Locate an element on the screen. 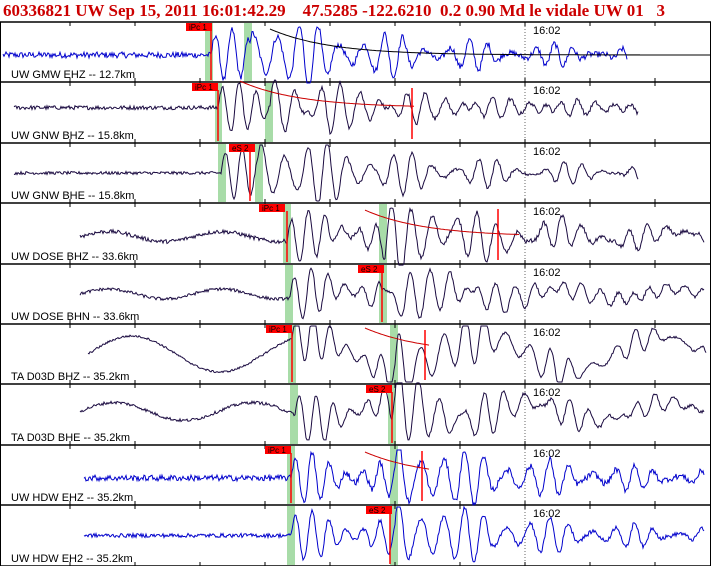 Image resolution: width=711 pixels, height=566 pixels. trace-panel: 16:02 iPc 1 UW DOSE BHZ -- 33.6km is located at coordinates (358, 234).